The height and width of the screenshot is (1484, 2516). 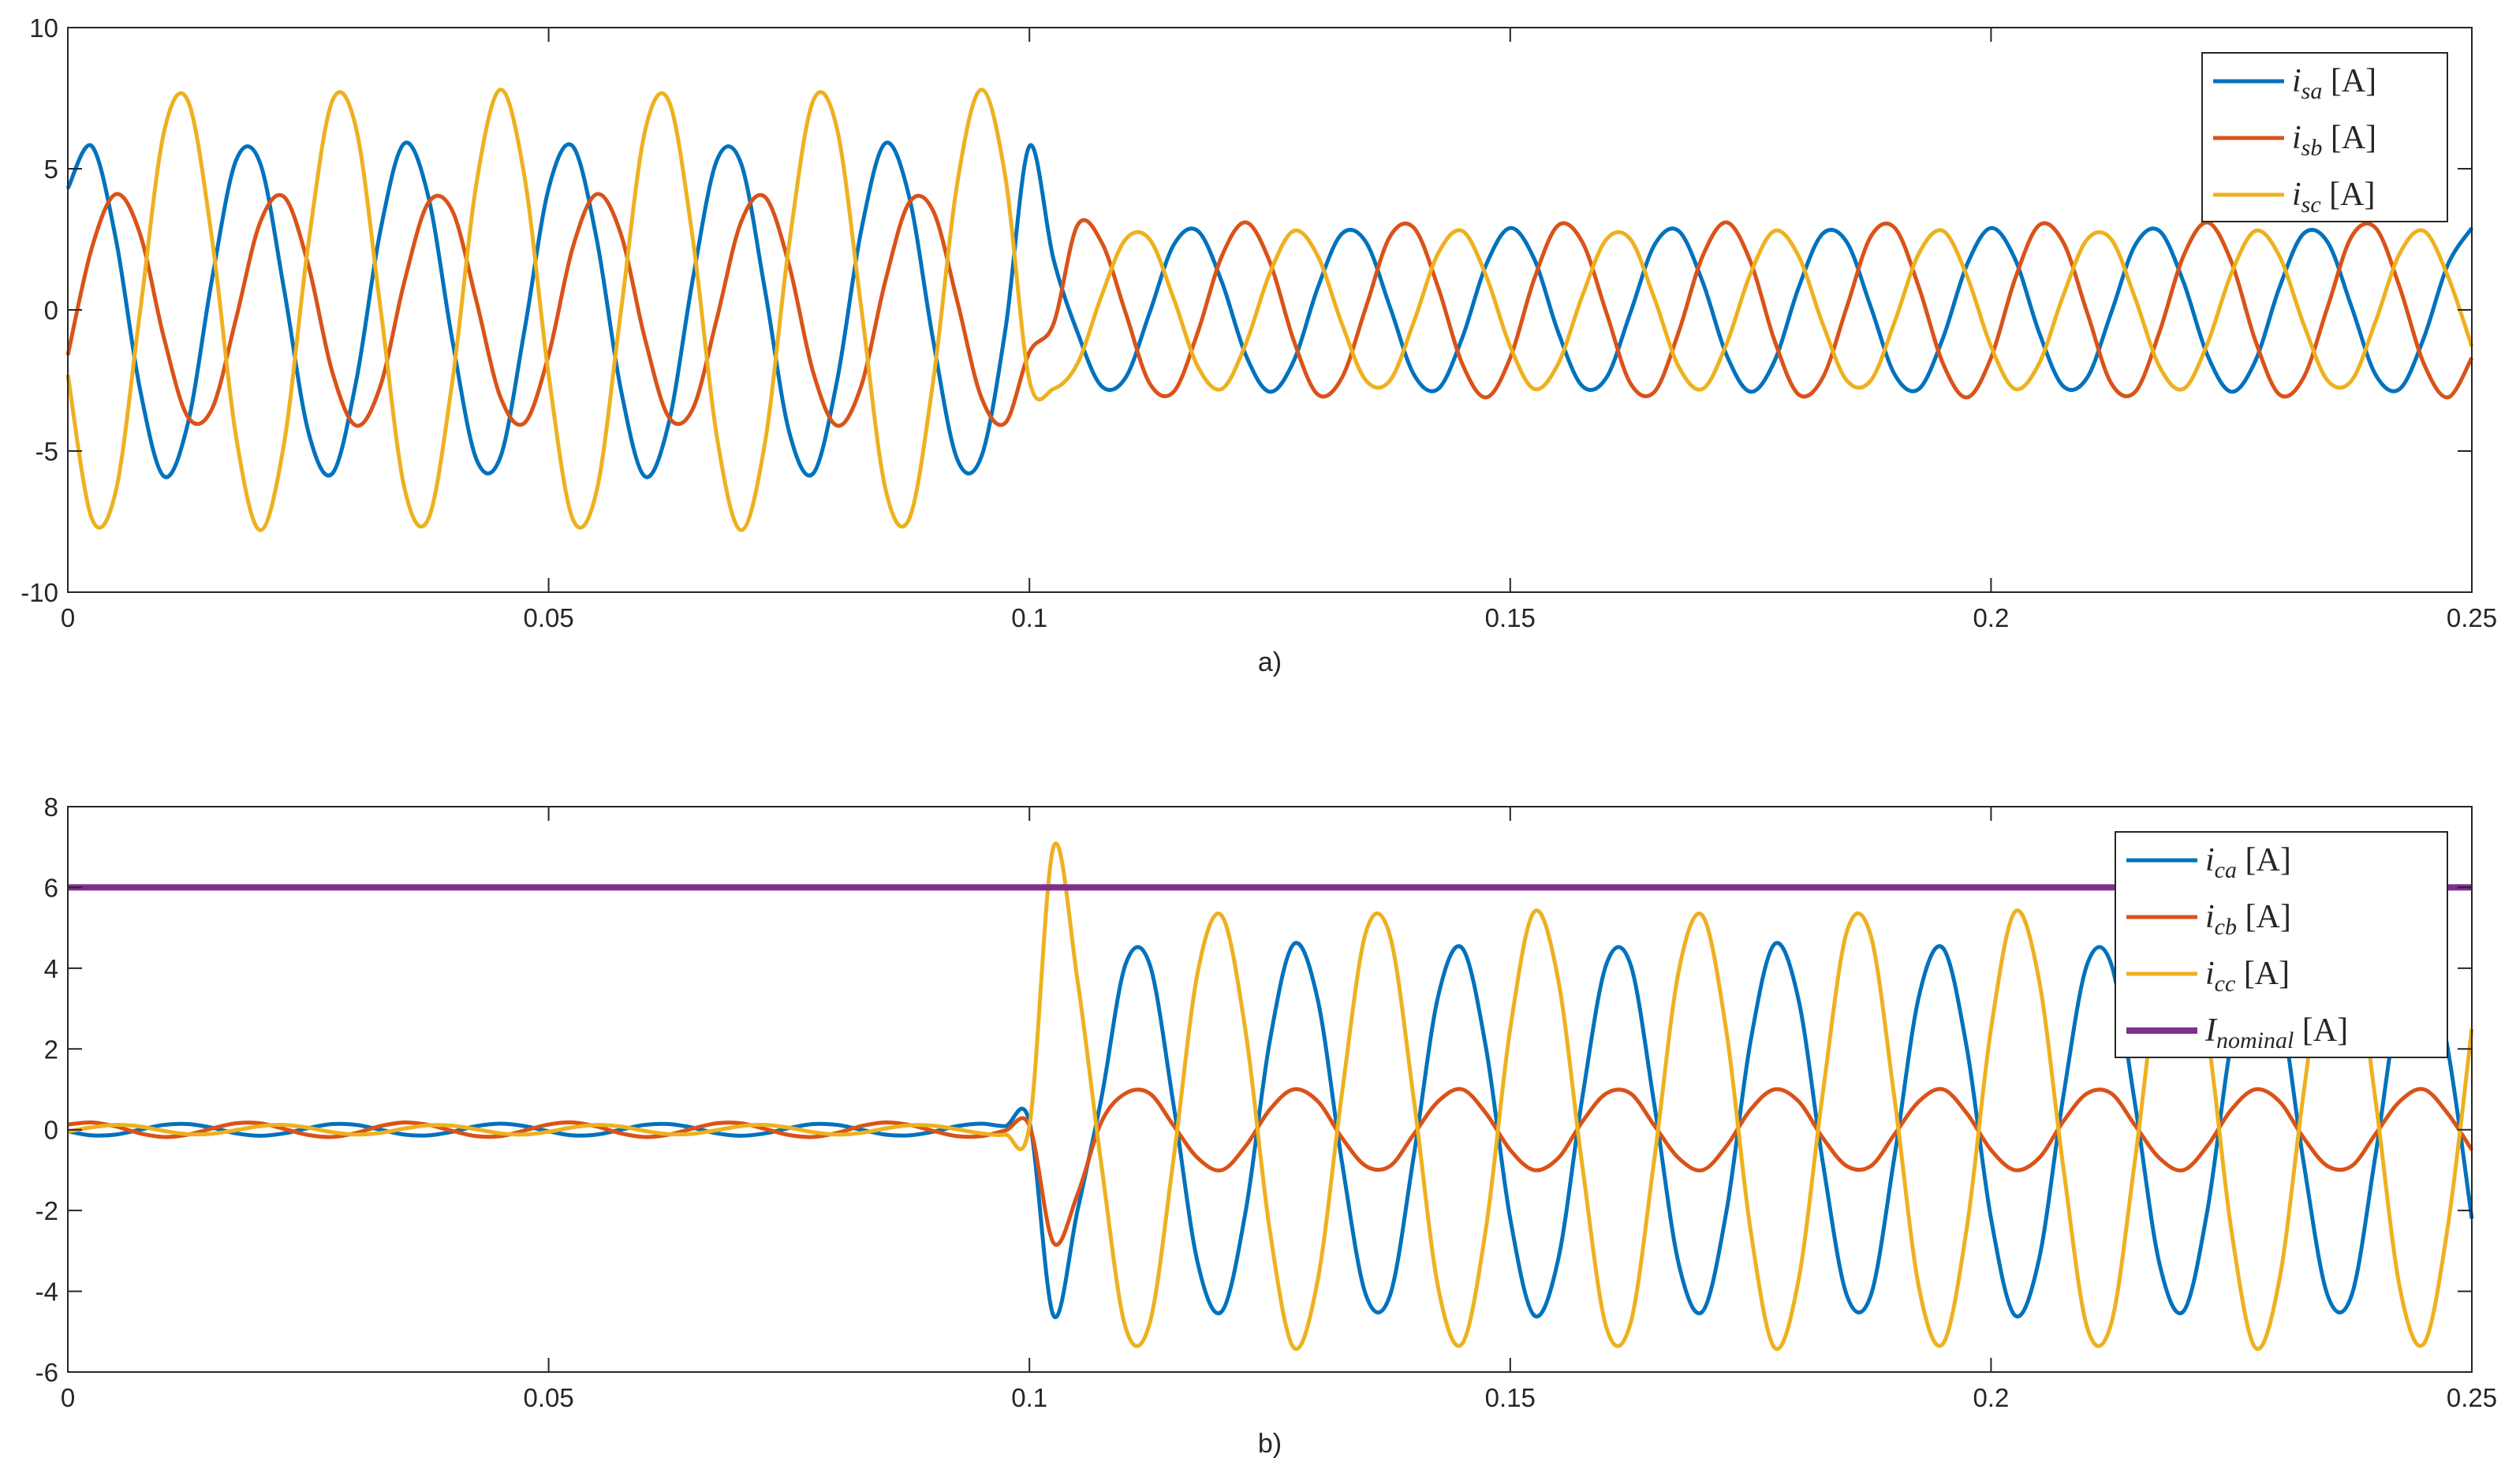 What do you see at coordinates (2247, 976) in the screenshot?
I see `legend-label: icc [A]` at bounding box center [2247, 976].